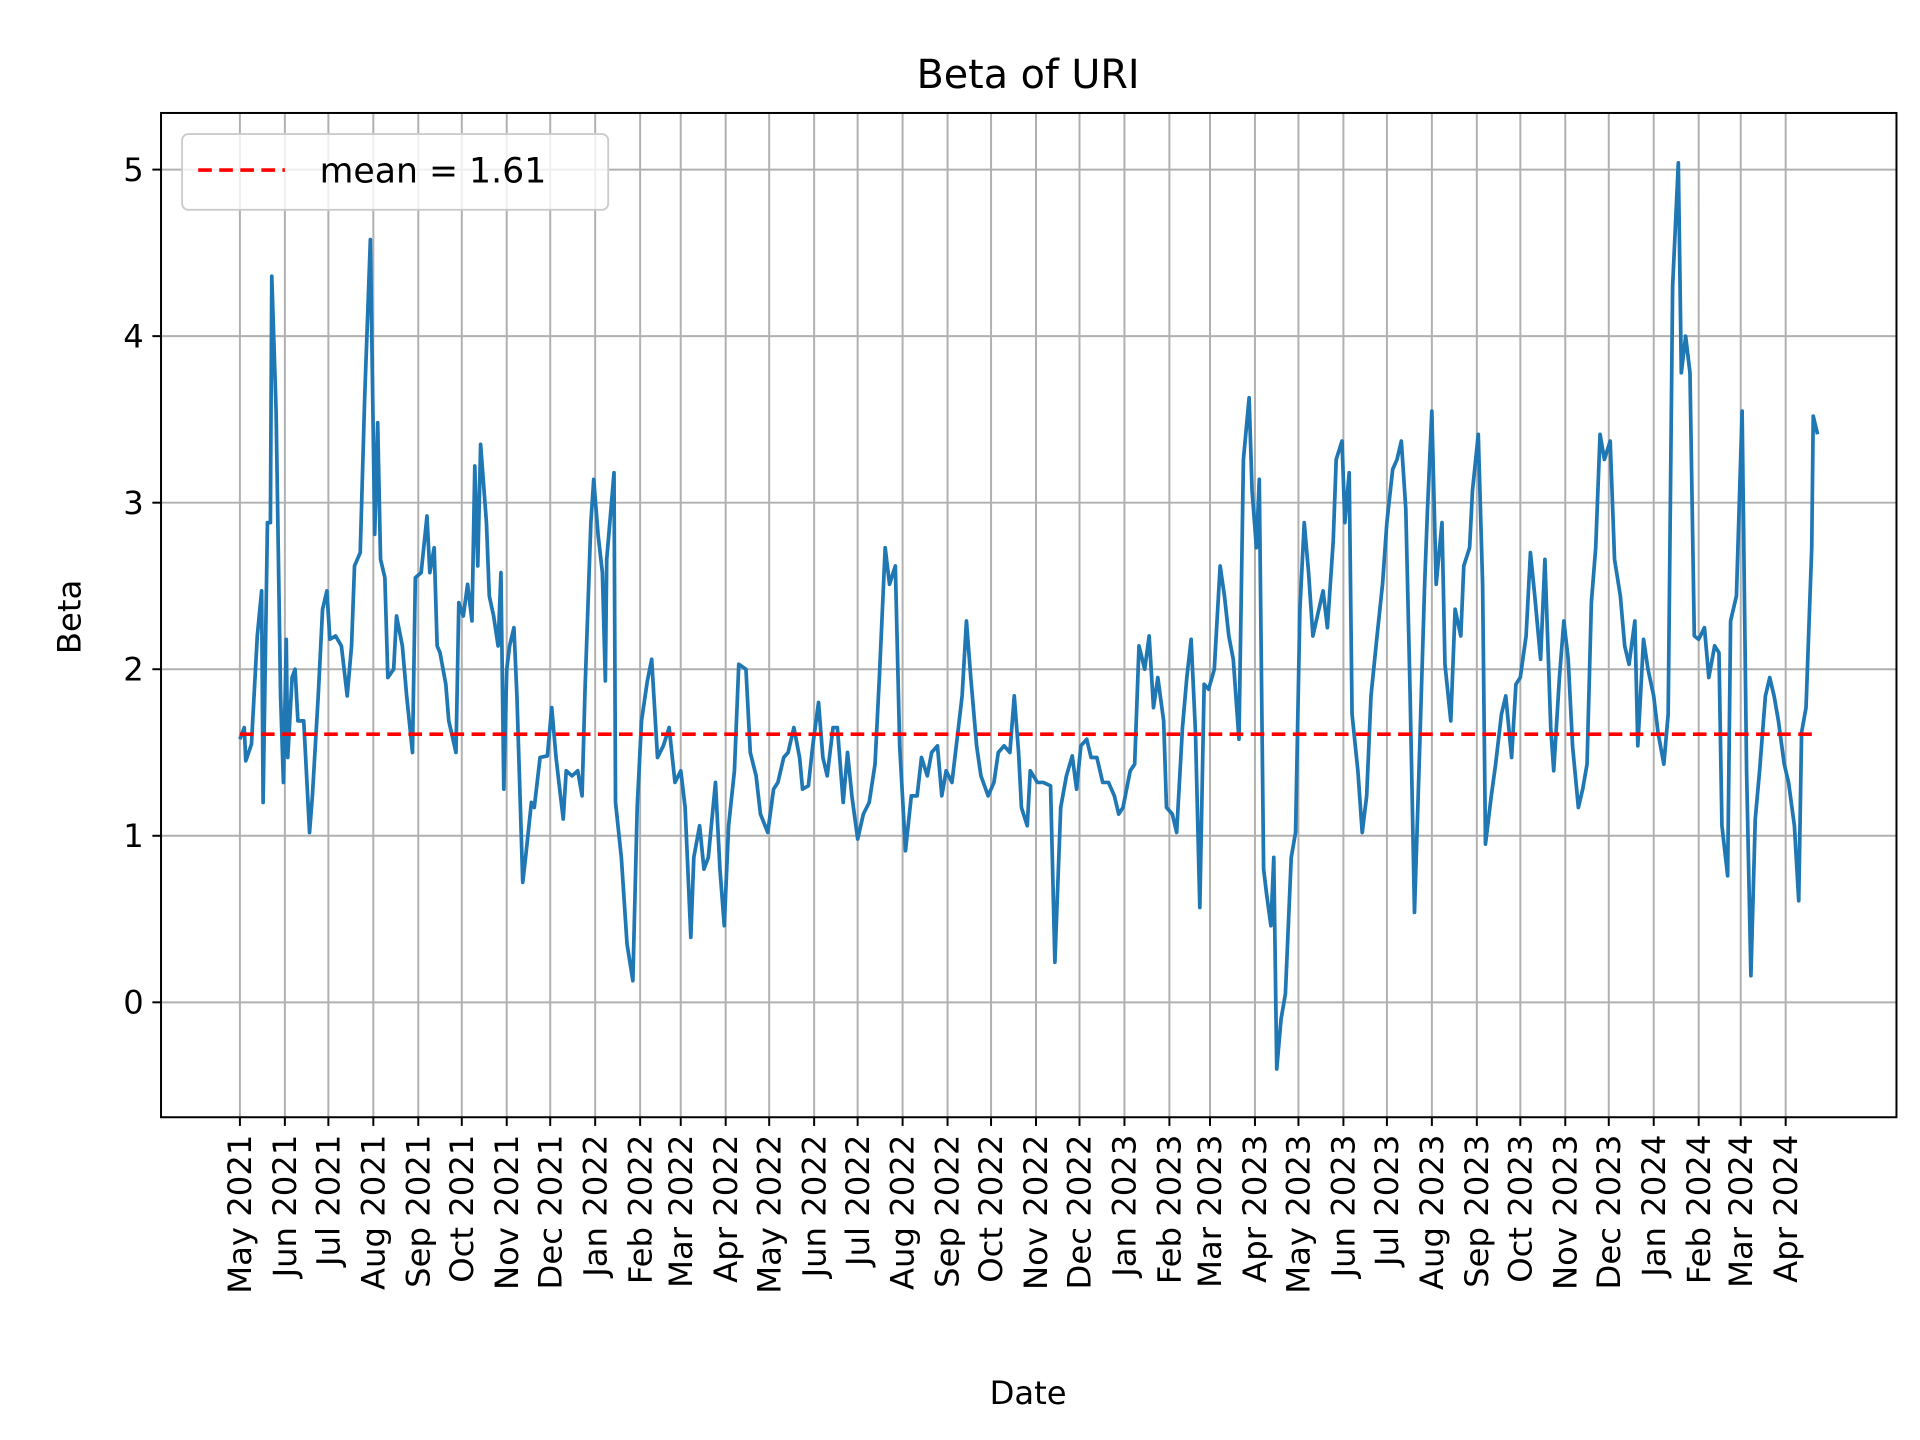 The width and height of the screenshot is (1920, 1440). Describe the element at coordinates (1786, 1209) in the screenshot. I see `x-tick-label: Apr 2024` at that location.